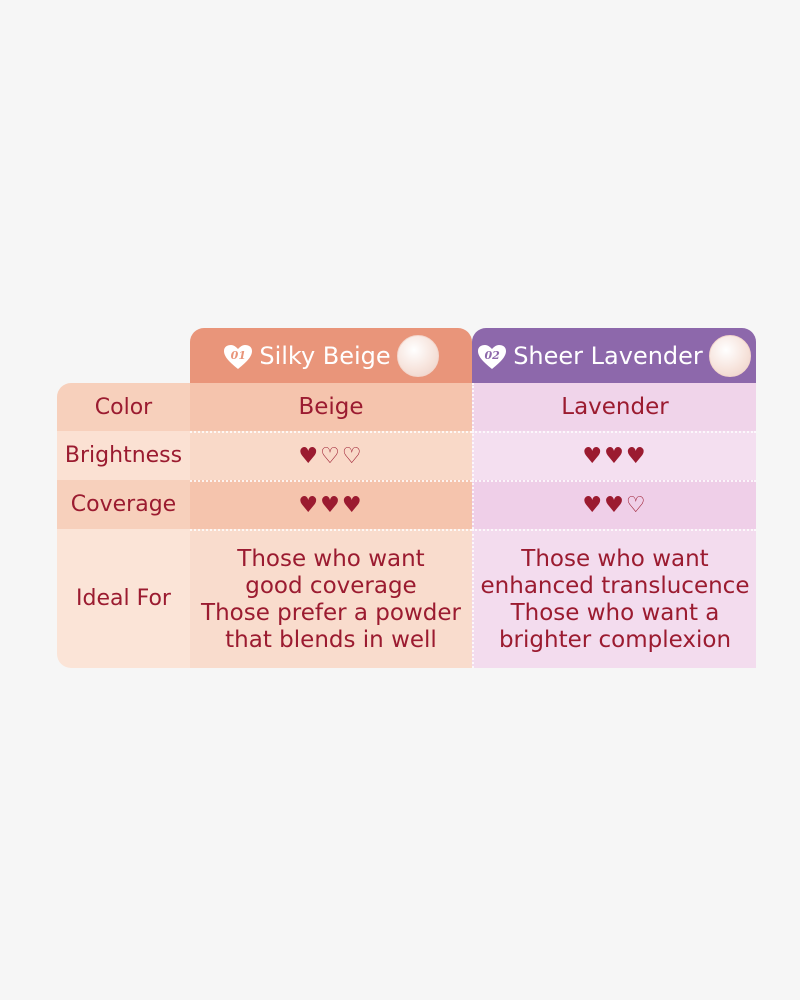 The width and height of the screenshot is (800, 1000). What do you see at coordinates (615, 612) in the screenshot?
I see `ideal-for-line: Those who want a` at bounding box center [615, 612].